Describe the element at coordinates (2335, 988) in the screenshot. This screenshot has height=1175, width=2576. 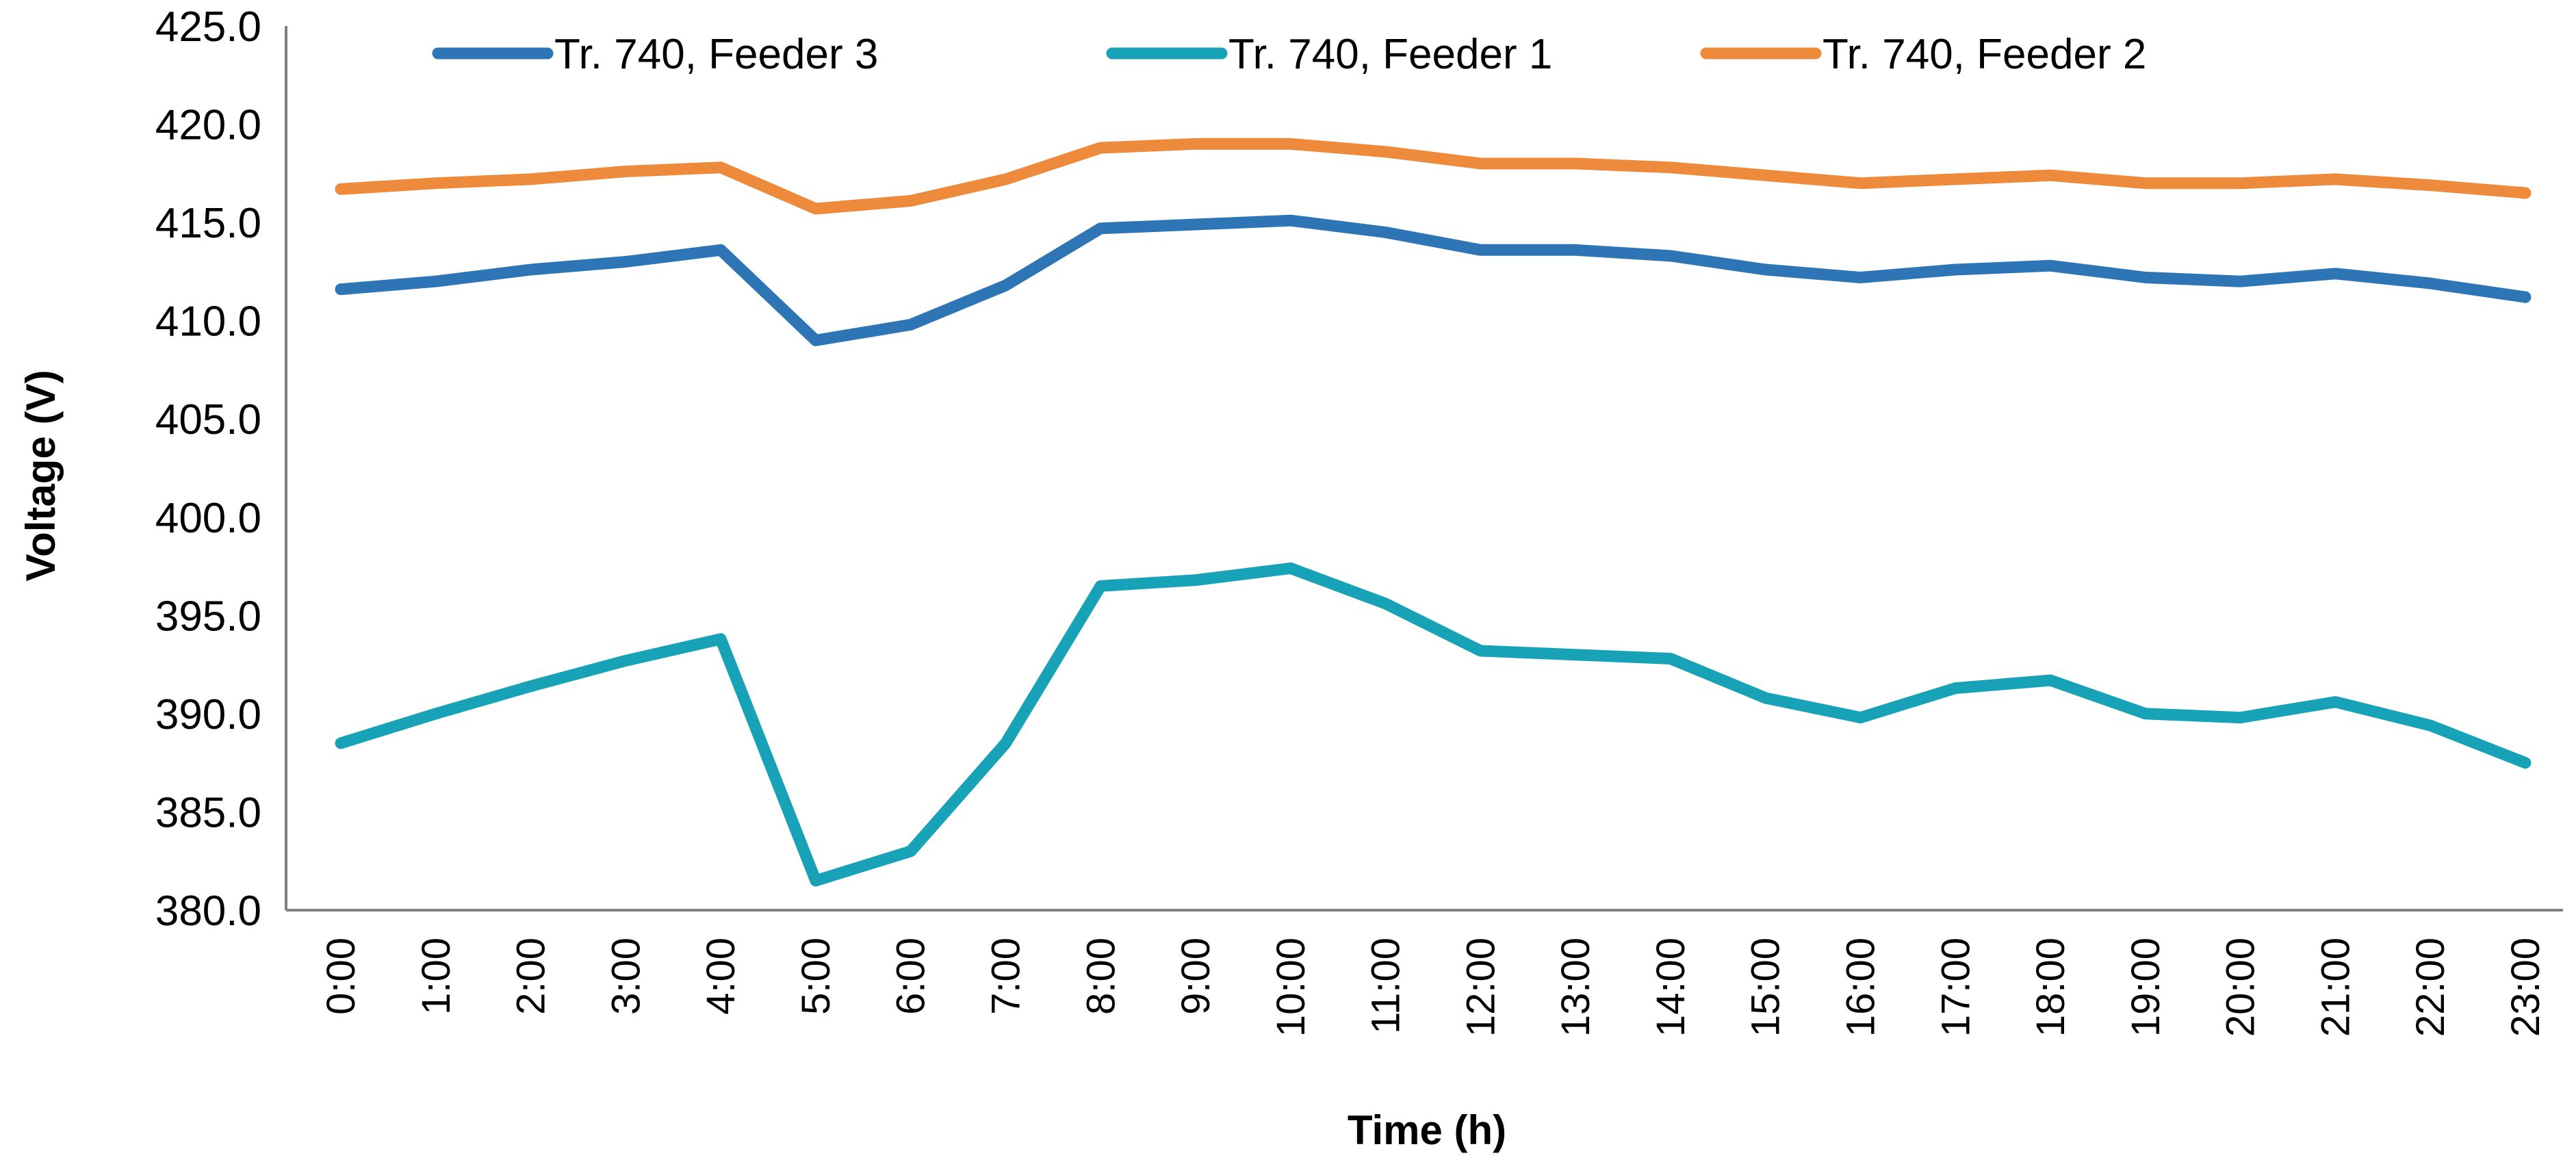
I see `x-tick-label: 21:00` at that location.